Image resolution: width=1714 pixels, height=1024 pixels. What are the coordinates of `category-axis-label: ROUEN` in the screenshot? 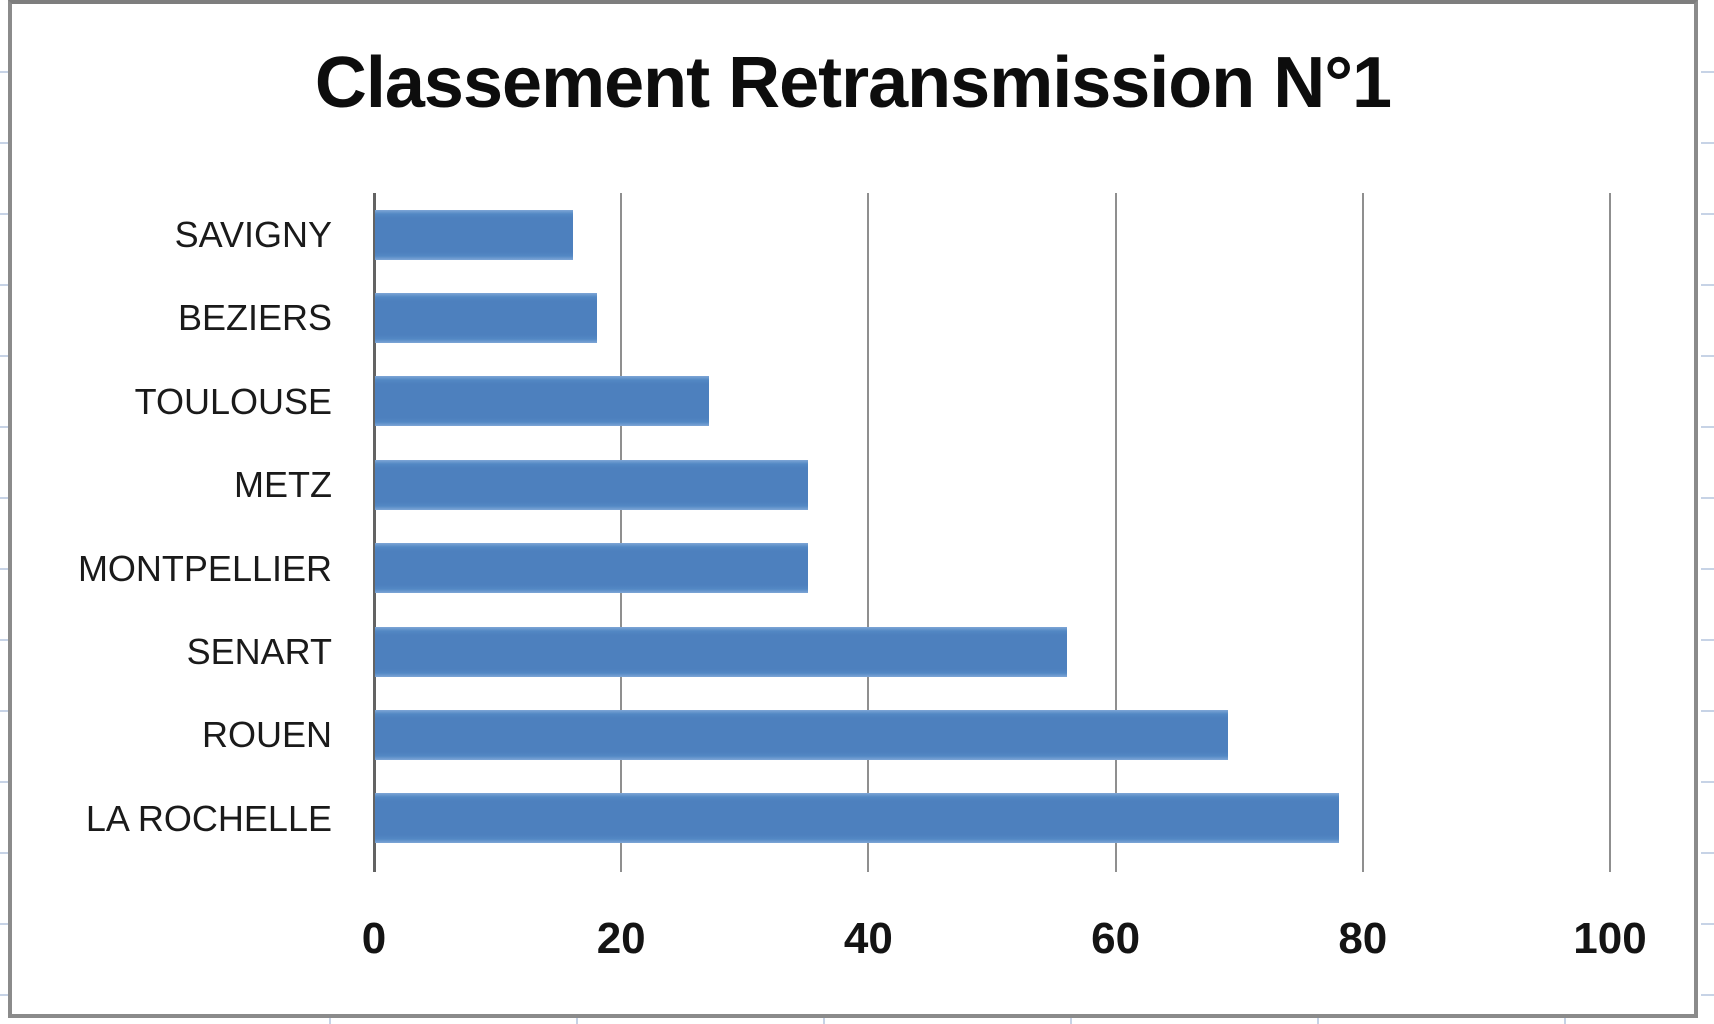 It's located at (266, 735).